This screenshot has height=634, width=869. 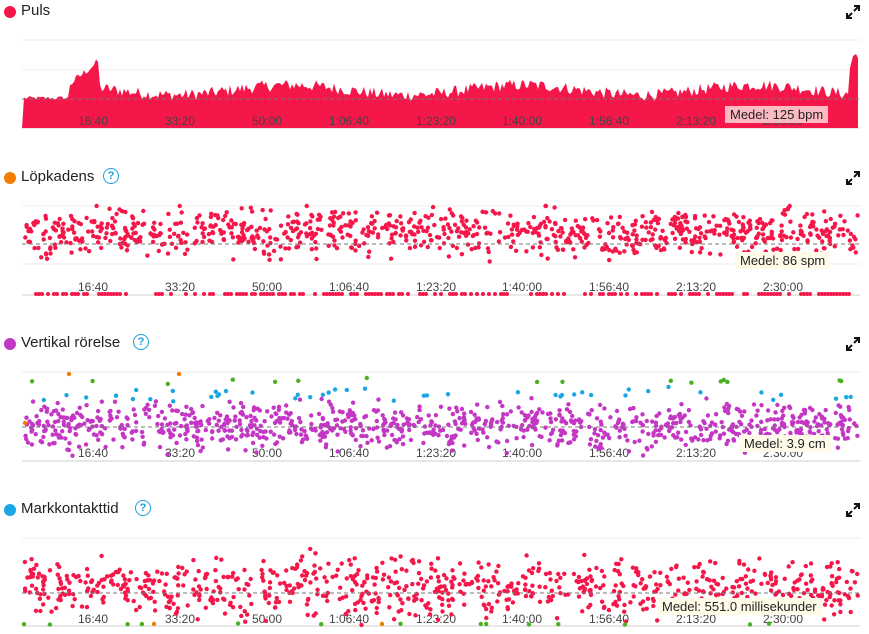 I want to click on vertikal-tick-label: 2:13:20, so click(x=696, y=453).